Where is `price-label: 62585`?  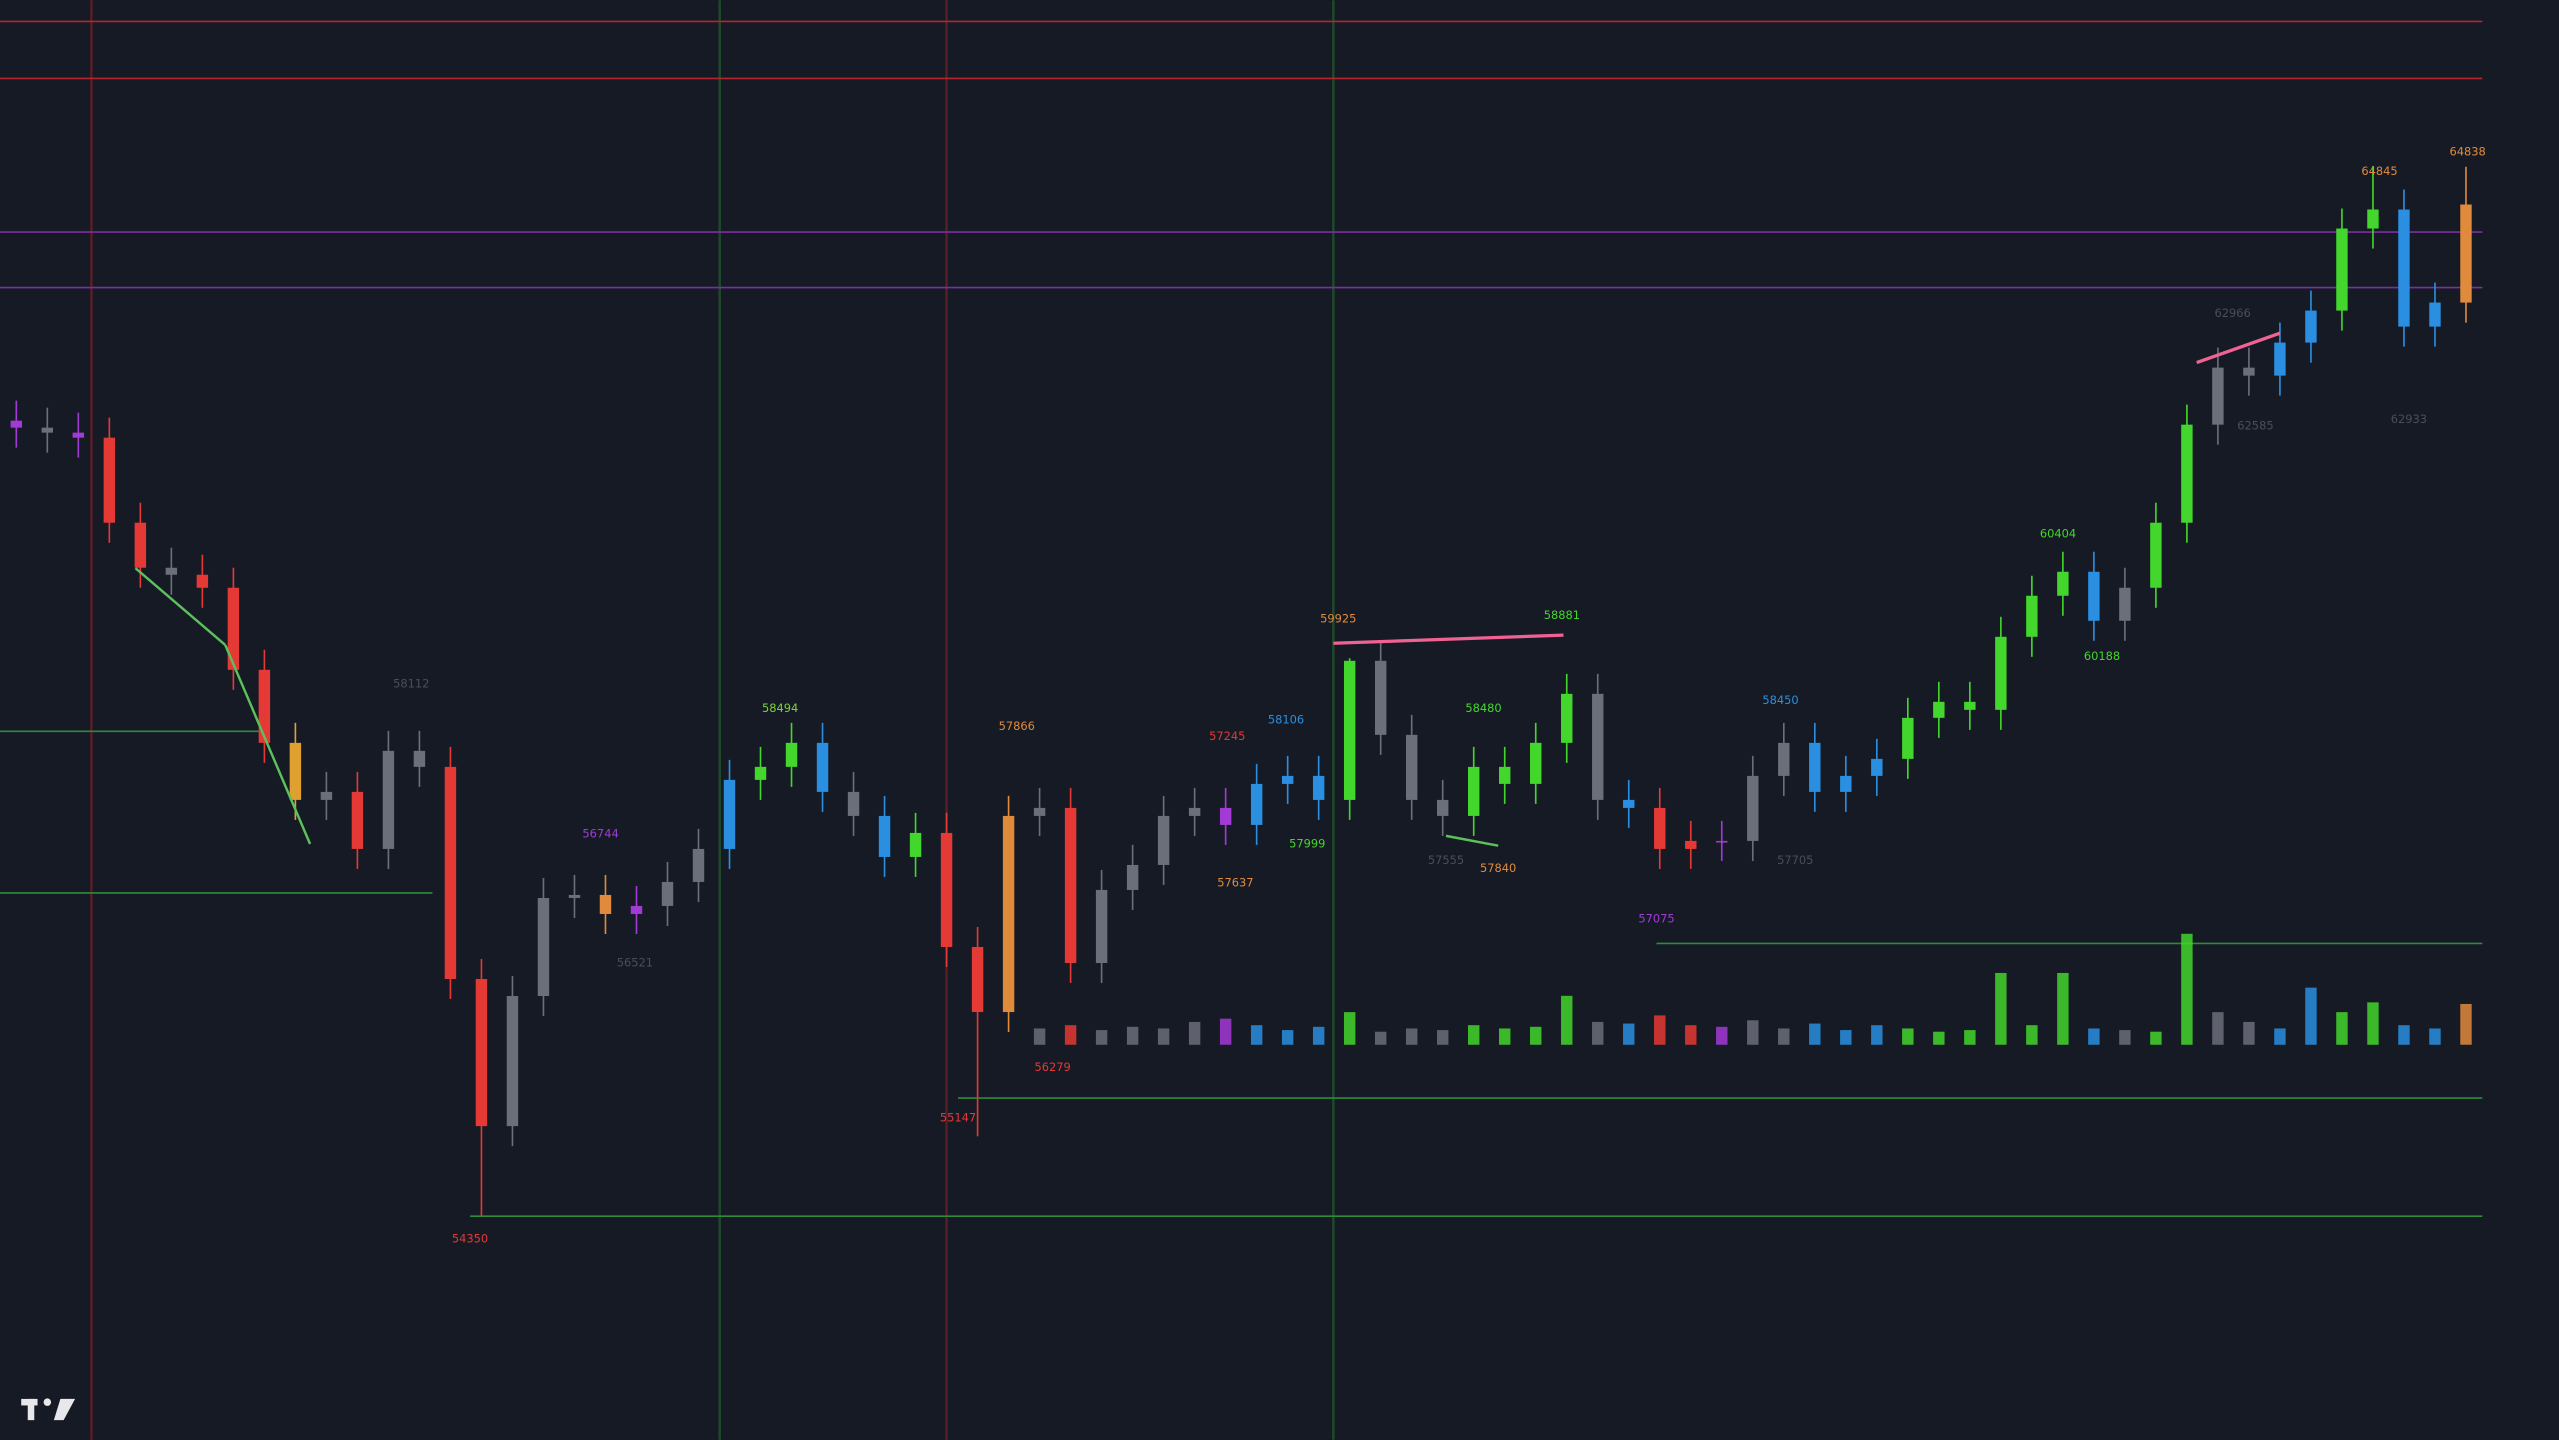 price-label: 62585 is located at coordinates (2255, 426).